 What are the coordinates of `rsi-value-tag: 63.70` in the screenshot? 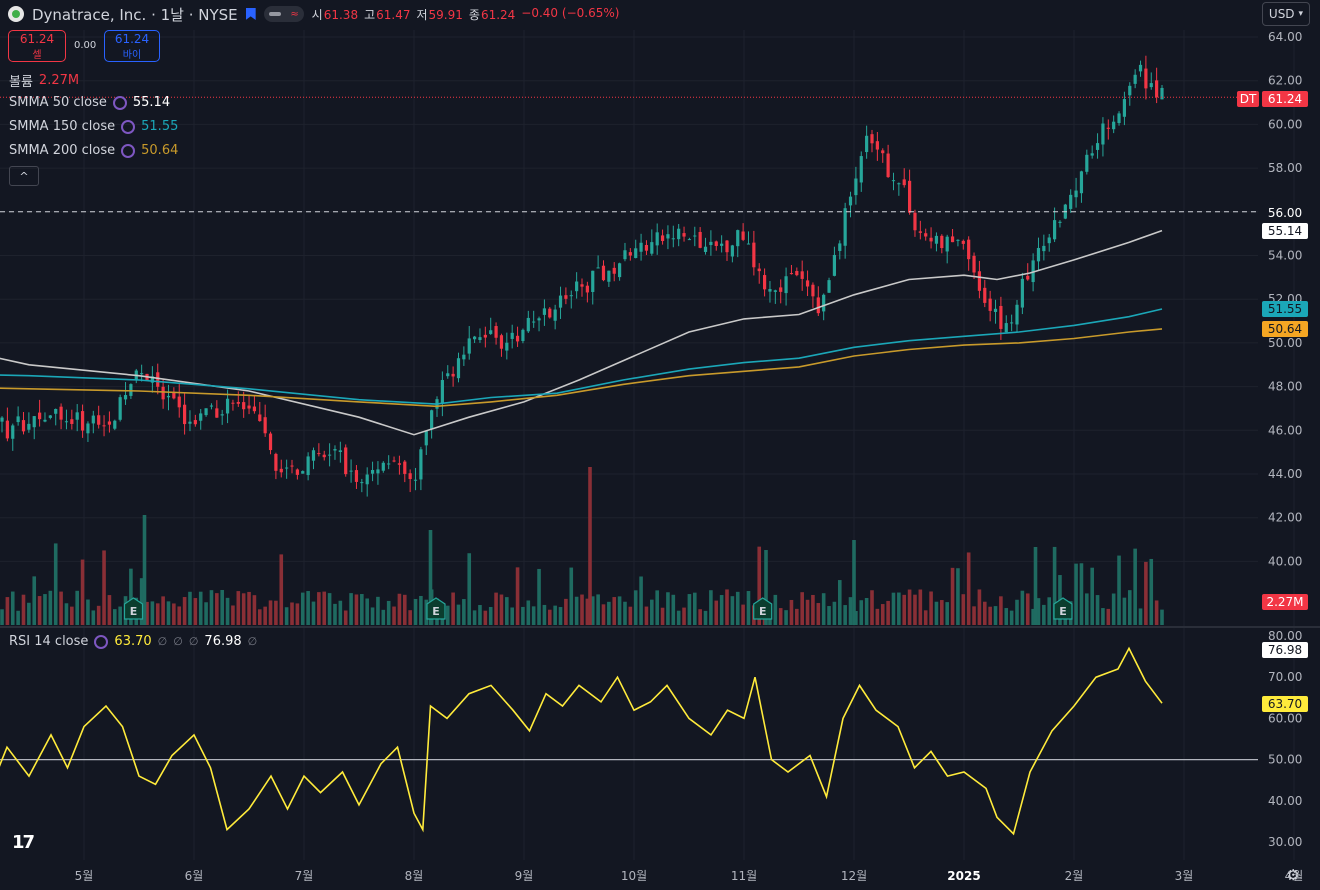 It's located at (1285, 704).